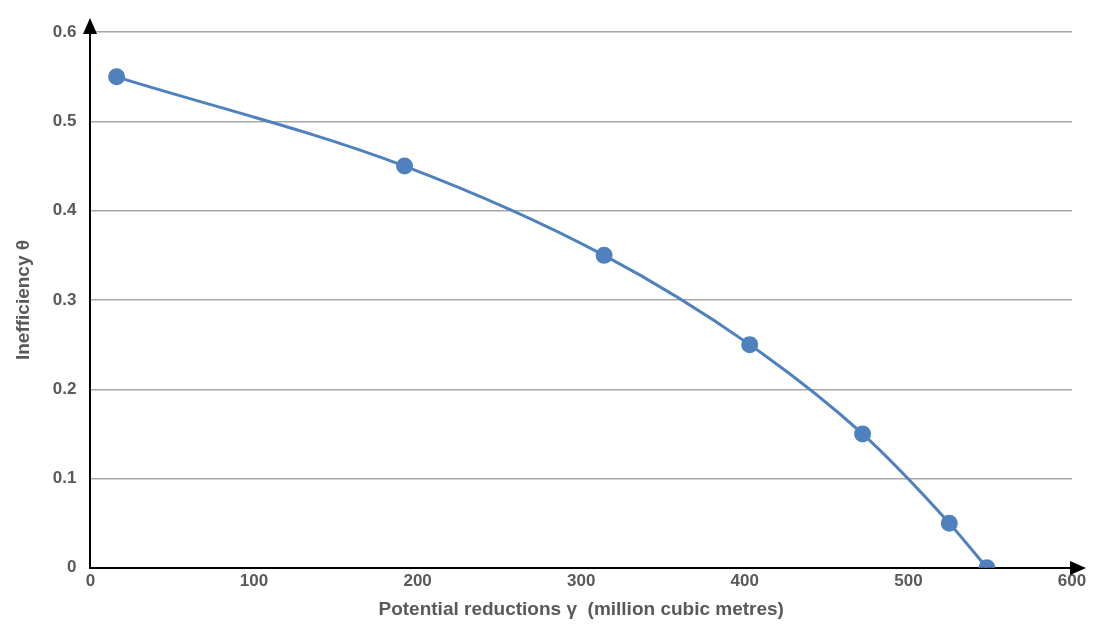 The width and height of the screenshot is (1100, 633). I want to click on x-tick-label: 400, so click(744, 580).